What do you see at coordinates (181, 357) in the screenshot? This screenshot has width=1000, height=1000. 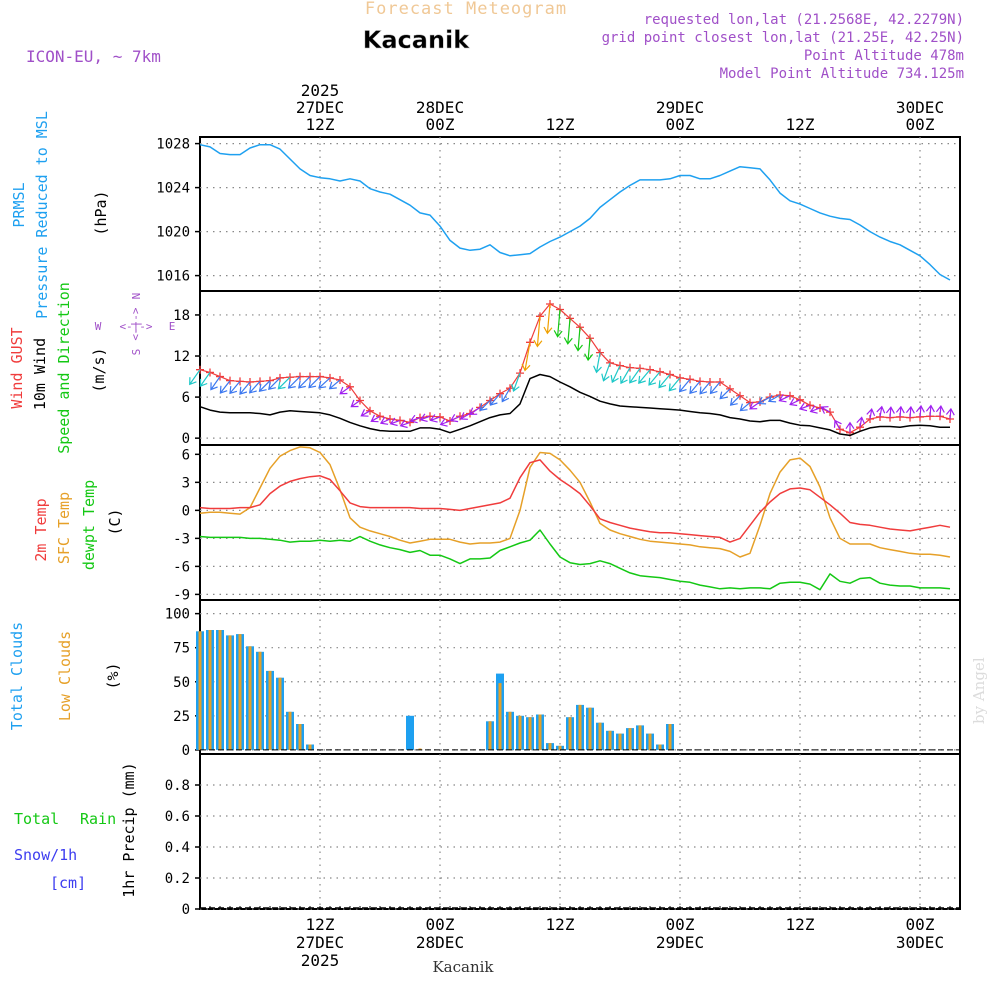 I see `wind-ytick-label: 12` at bounding box center [181, 357].